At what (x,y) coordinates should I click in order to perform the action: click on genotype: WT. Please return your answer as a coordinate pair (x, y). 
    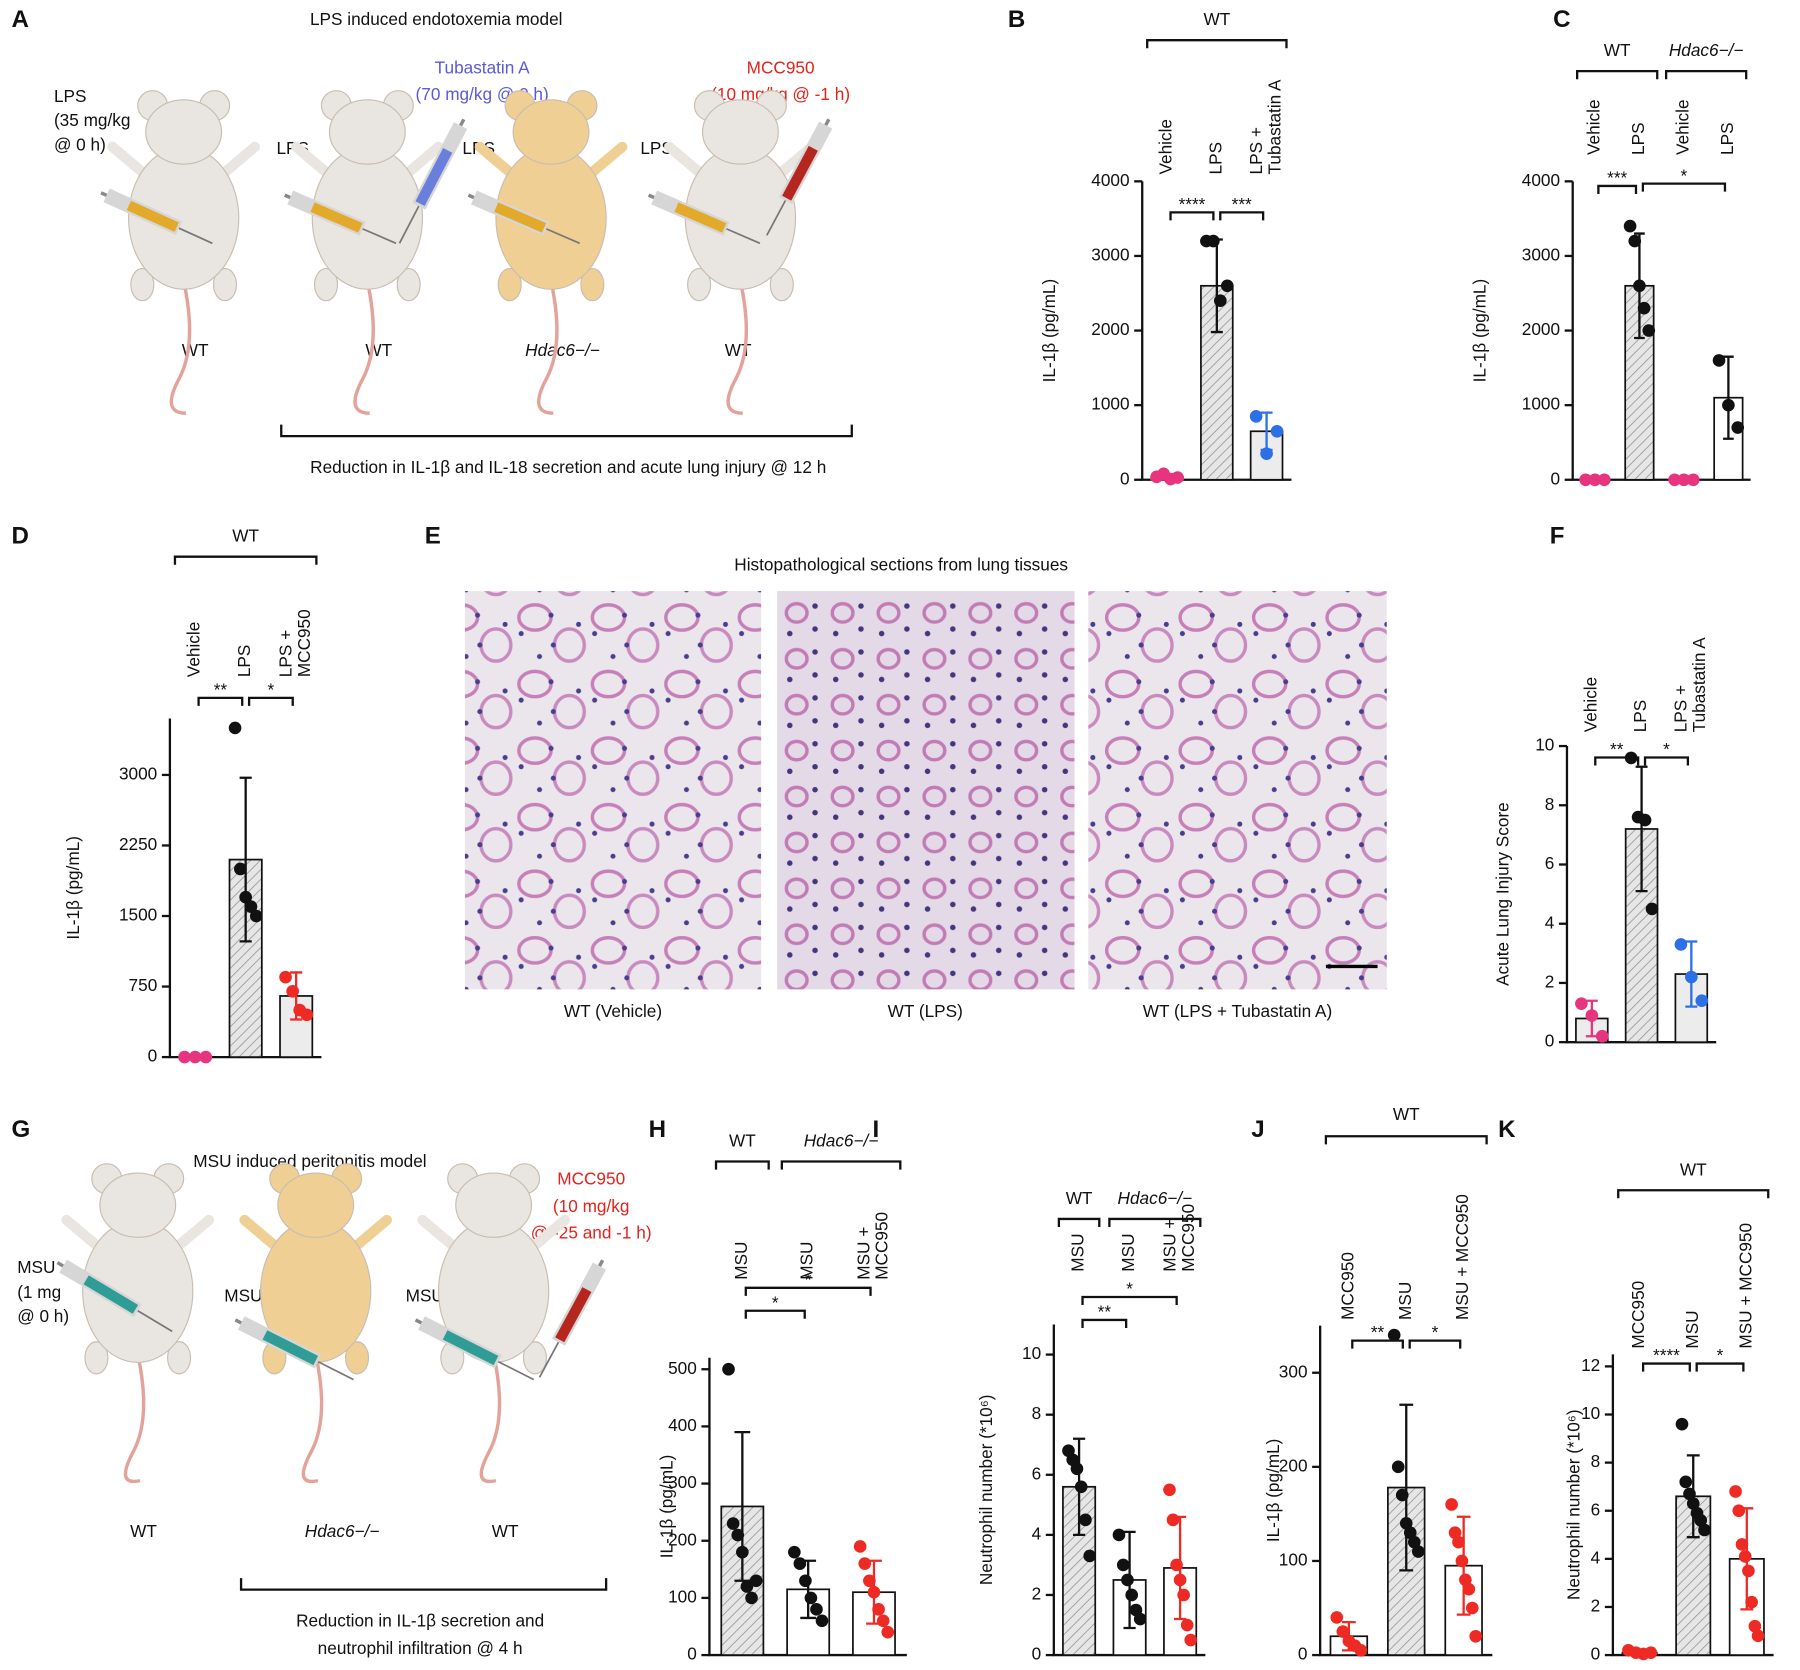
    Looking at the image, I should click on (738, 350).